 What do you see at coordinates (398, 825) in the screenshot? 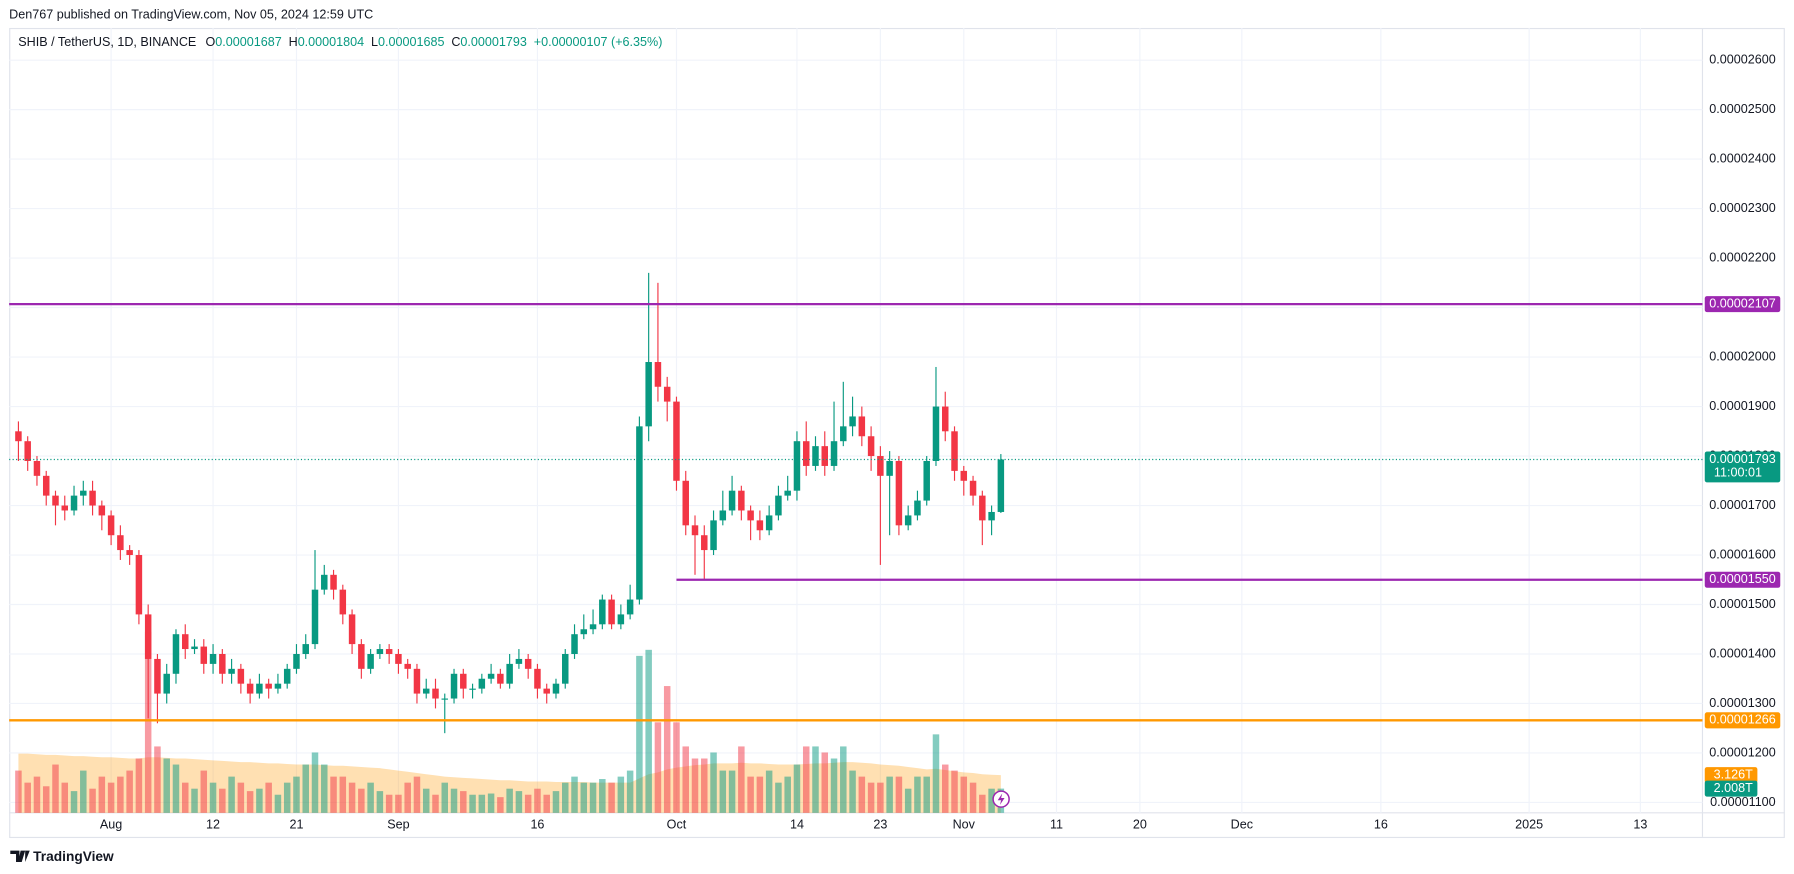
I see `x-tick-label: Sep` at bounding box center [398, 825].